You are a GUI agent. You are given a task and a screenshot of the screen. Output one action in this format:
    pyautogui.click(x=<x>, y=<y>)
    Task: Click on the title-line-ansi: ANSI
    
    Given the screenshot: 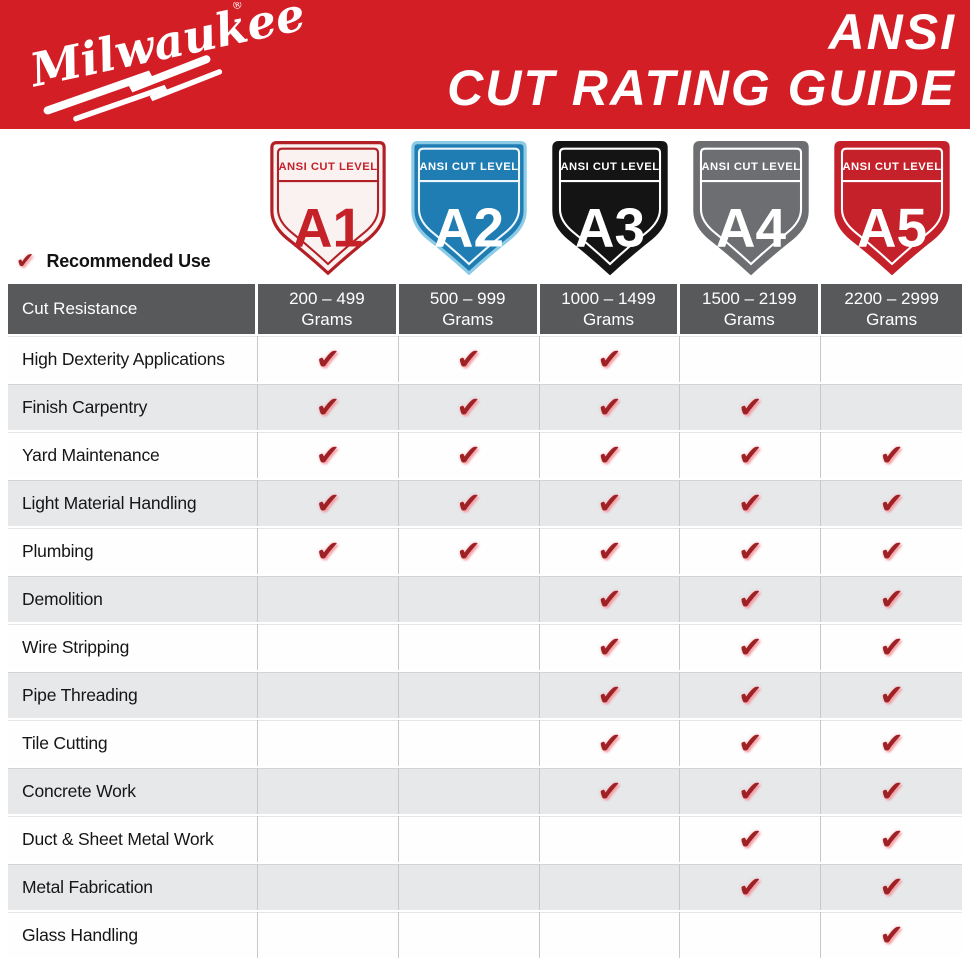 What is the action you would take?
    pyautogui.click(x=892, y=32)
    